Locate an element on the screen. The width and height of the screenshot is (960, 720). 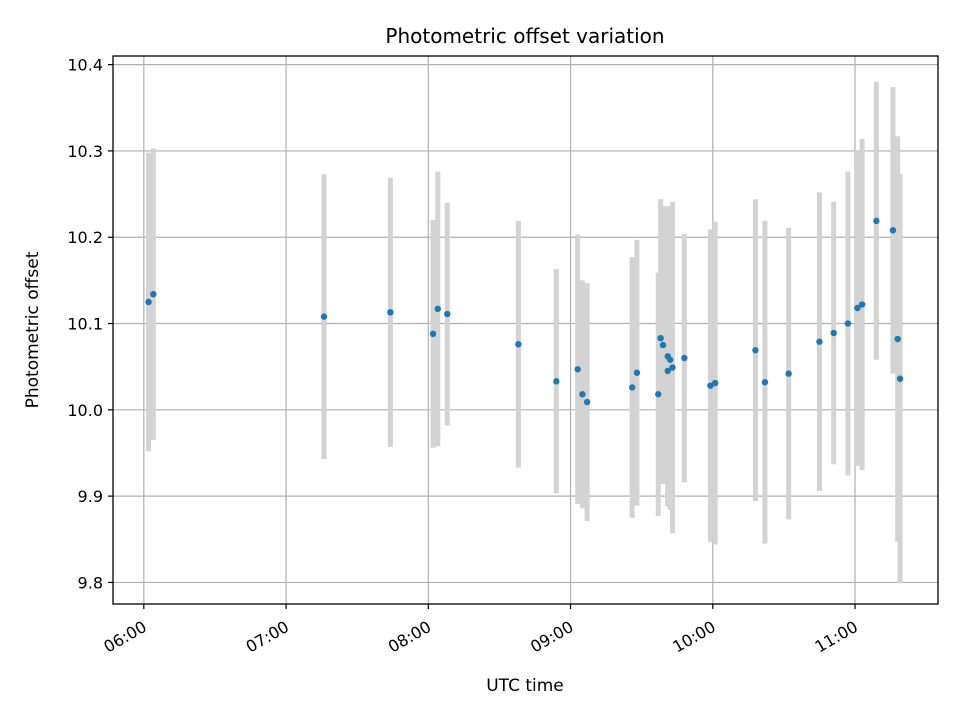
y-tick-label: 9.9 is located at coordinates (90, 496).